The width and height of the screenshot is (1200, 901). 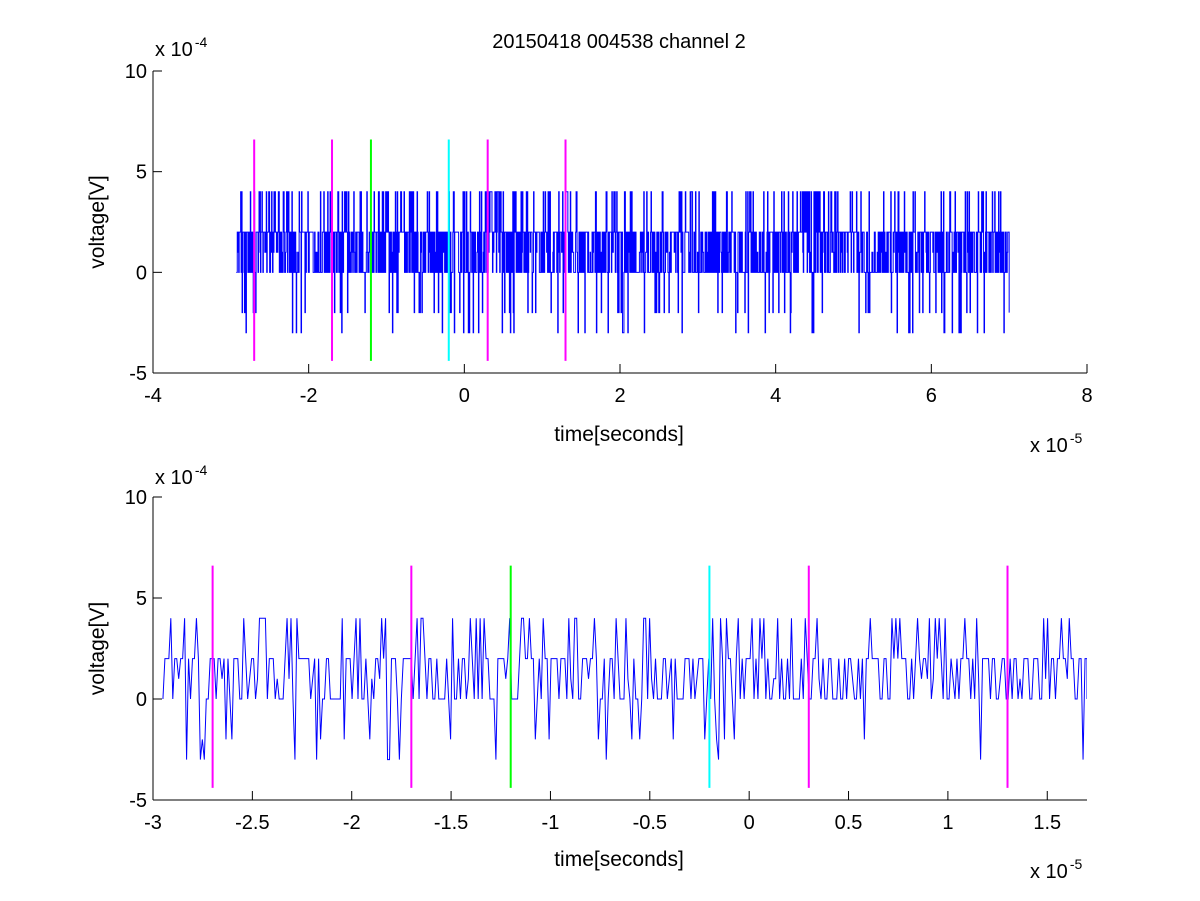 I want to click on x-tick-label: 6, so click(x=931, y=396).